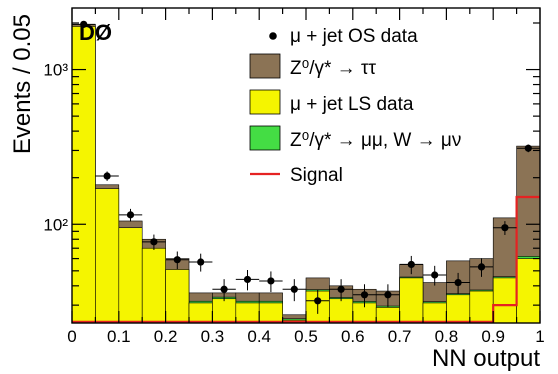 The image size is (558, 374). What do you see at coordinates (166, 336) in the screenshot?
I see `x-tick-label: 0.2` at bounding box center [166, 336].